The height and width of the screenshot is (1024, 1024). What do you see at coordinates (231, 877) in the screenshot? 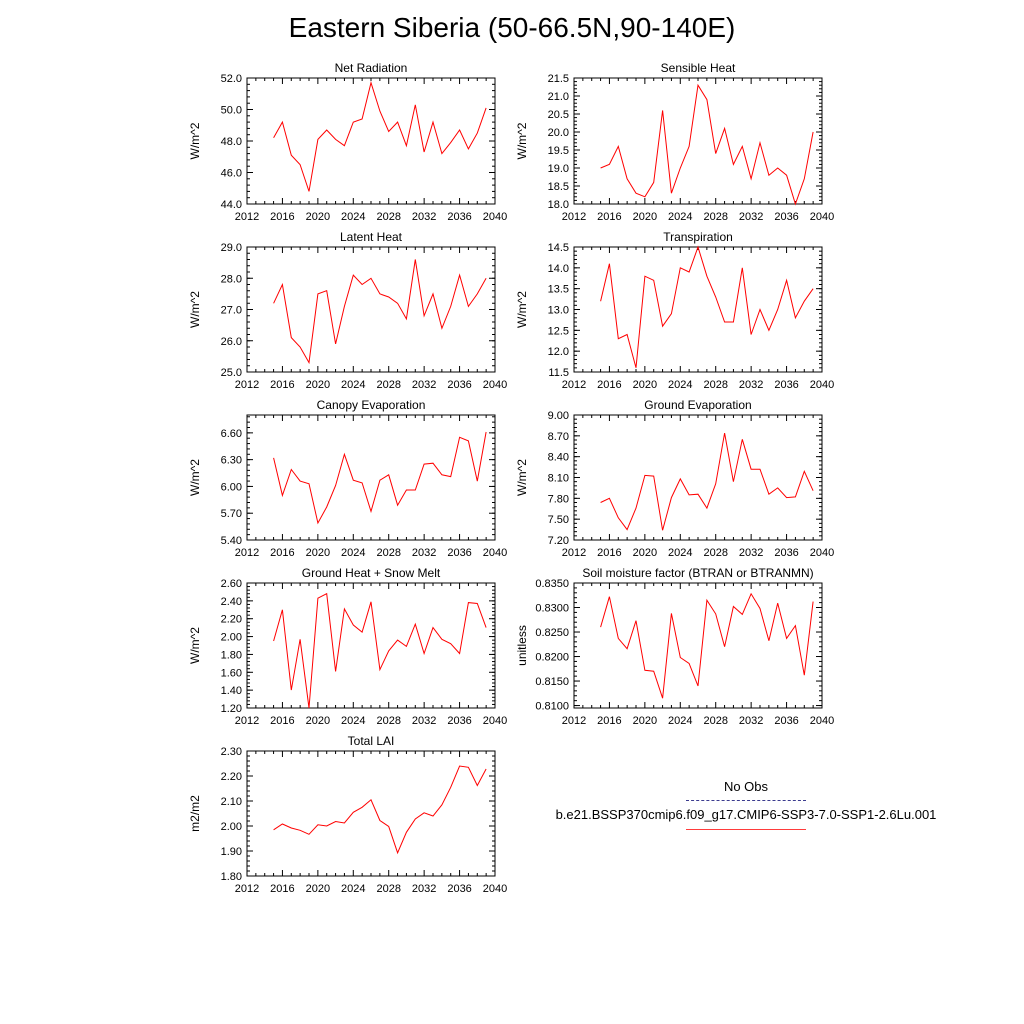
I see `y-tick-label: 1.80` at bounding box center [231, 877].